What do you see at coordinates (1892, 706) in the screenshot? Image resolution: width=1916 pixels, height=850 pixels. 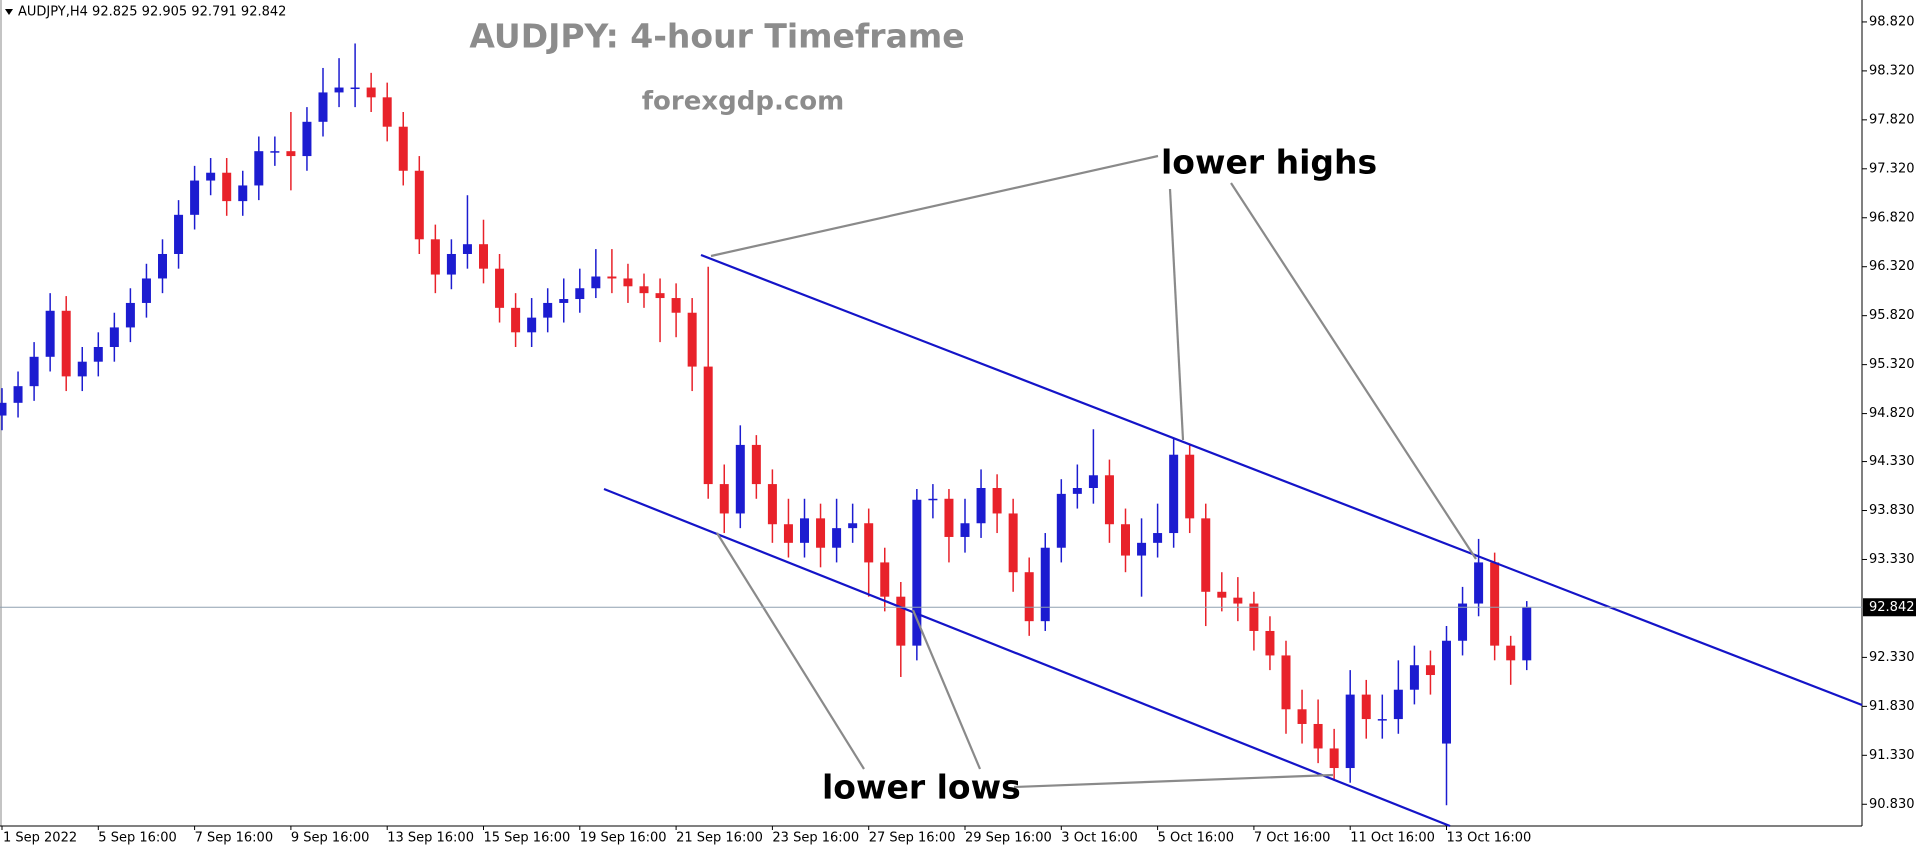 I see `y-tick-label: 91.830` at bounding box center [1892, 706].